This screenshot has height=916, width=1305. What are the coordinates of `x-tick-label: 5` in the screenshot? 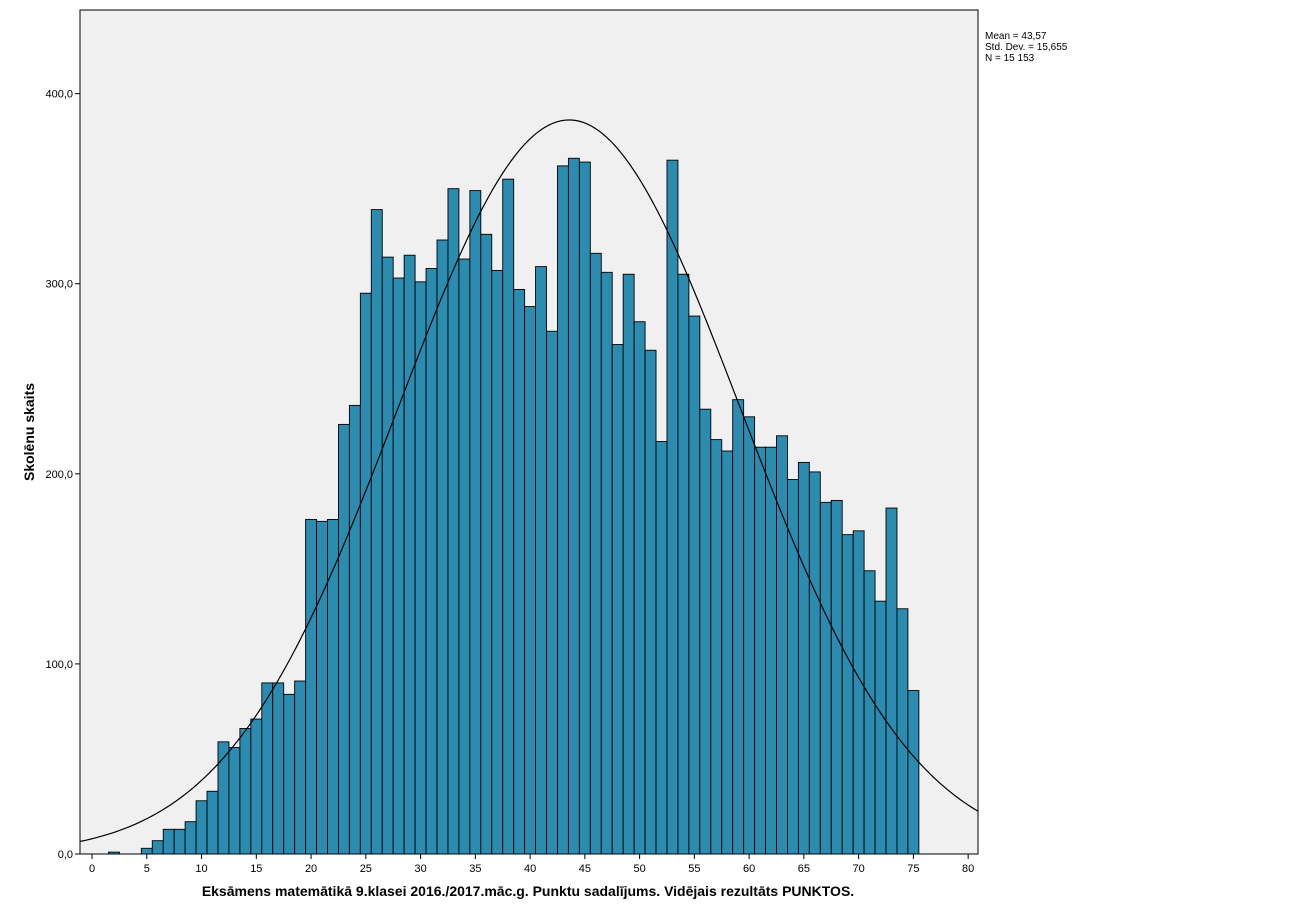 It's located at (147, 869).